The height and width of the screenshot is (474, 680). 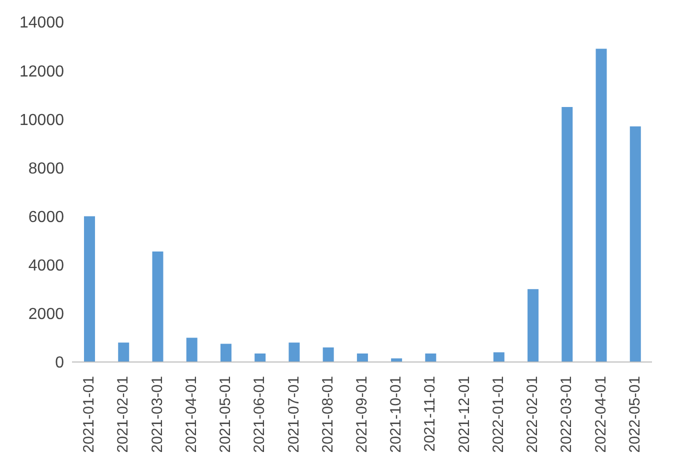 I want to click on y-tick-label: 6000, so click(x=46, y=217).